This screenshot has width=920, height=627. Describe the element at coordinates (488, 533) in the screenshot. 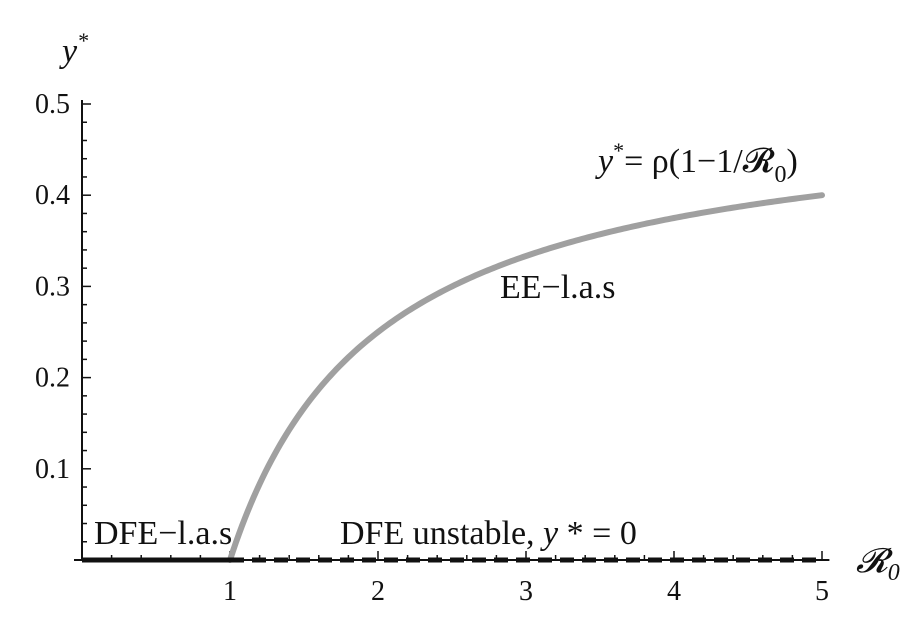

I see `dfe-unstable-label: DFE unstable, y * = 0` at that location.